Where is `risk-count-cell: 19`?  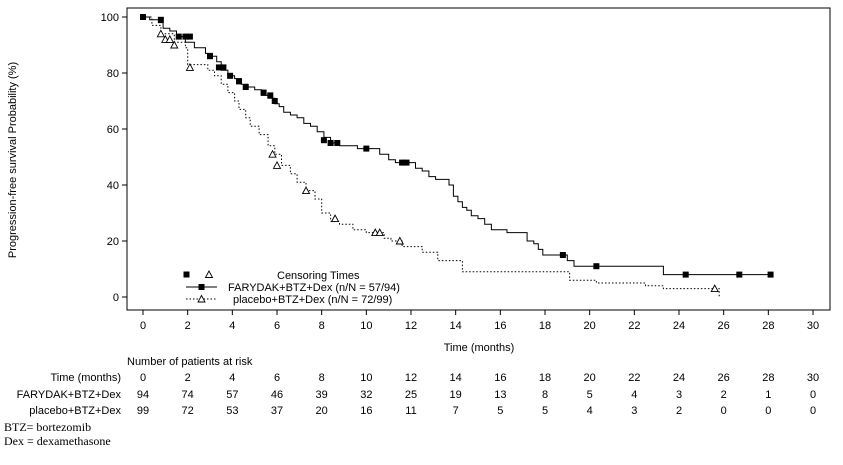
risk-count-cell: 19 is located at coordinates (456, 395).